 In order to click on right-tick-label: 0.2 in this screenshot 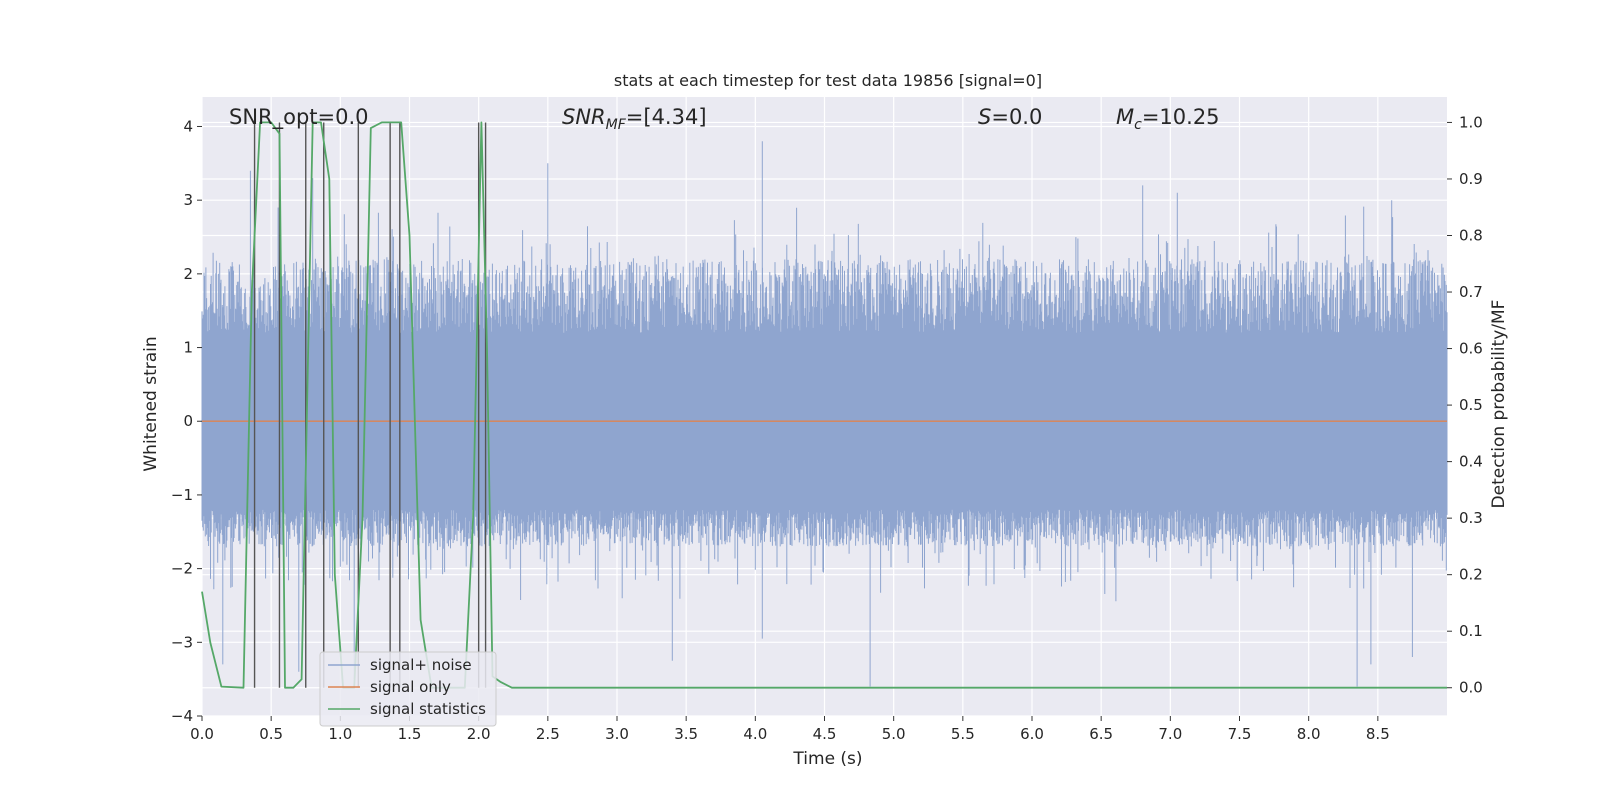, I will do `click(1471, 575)`.